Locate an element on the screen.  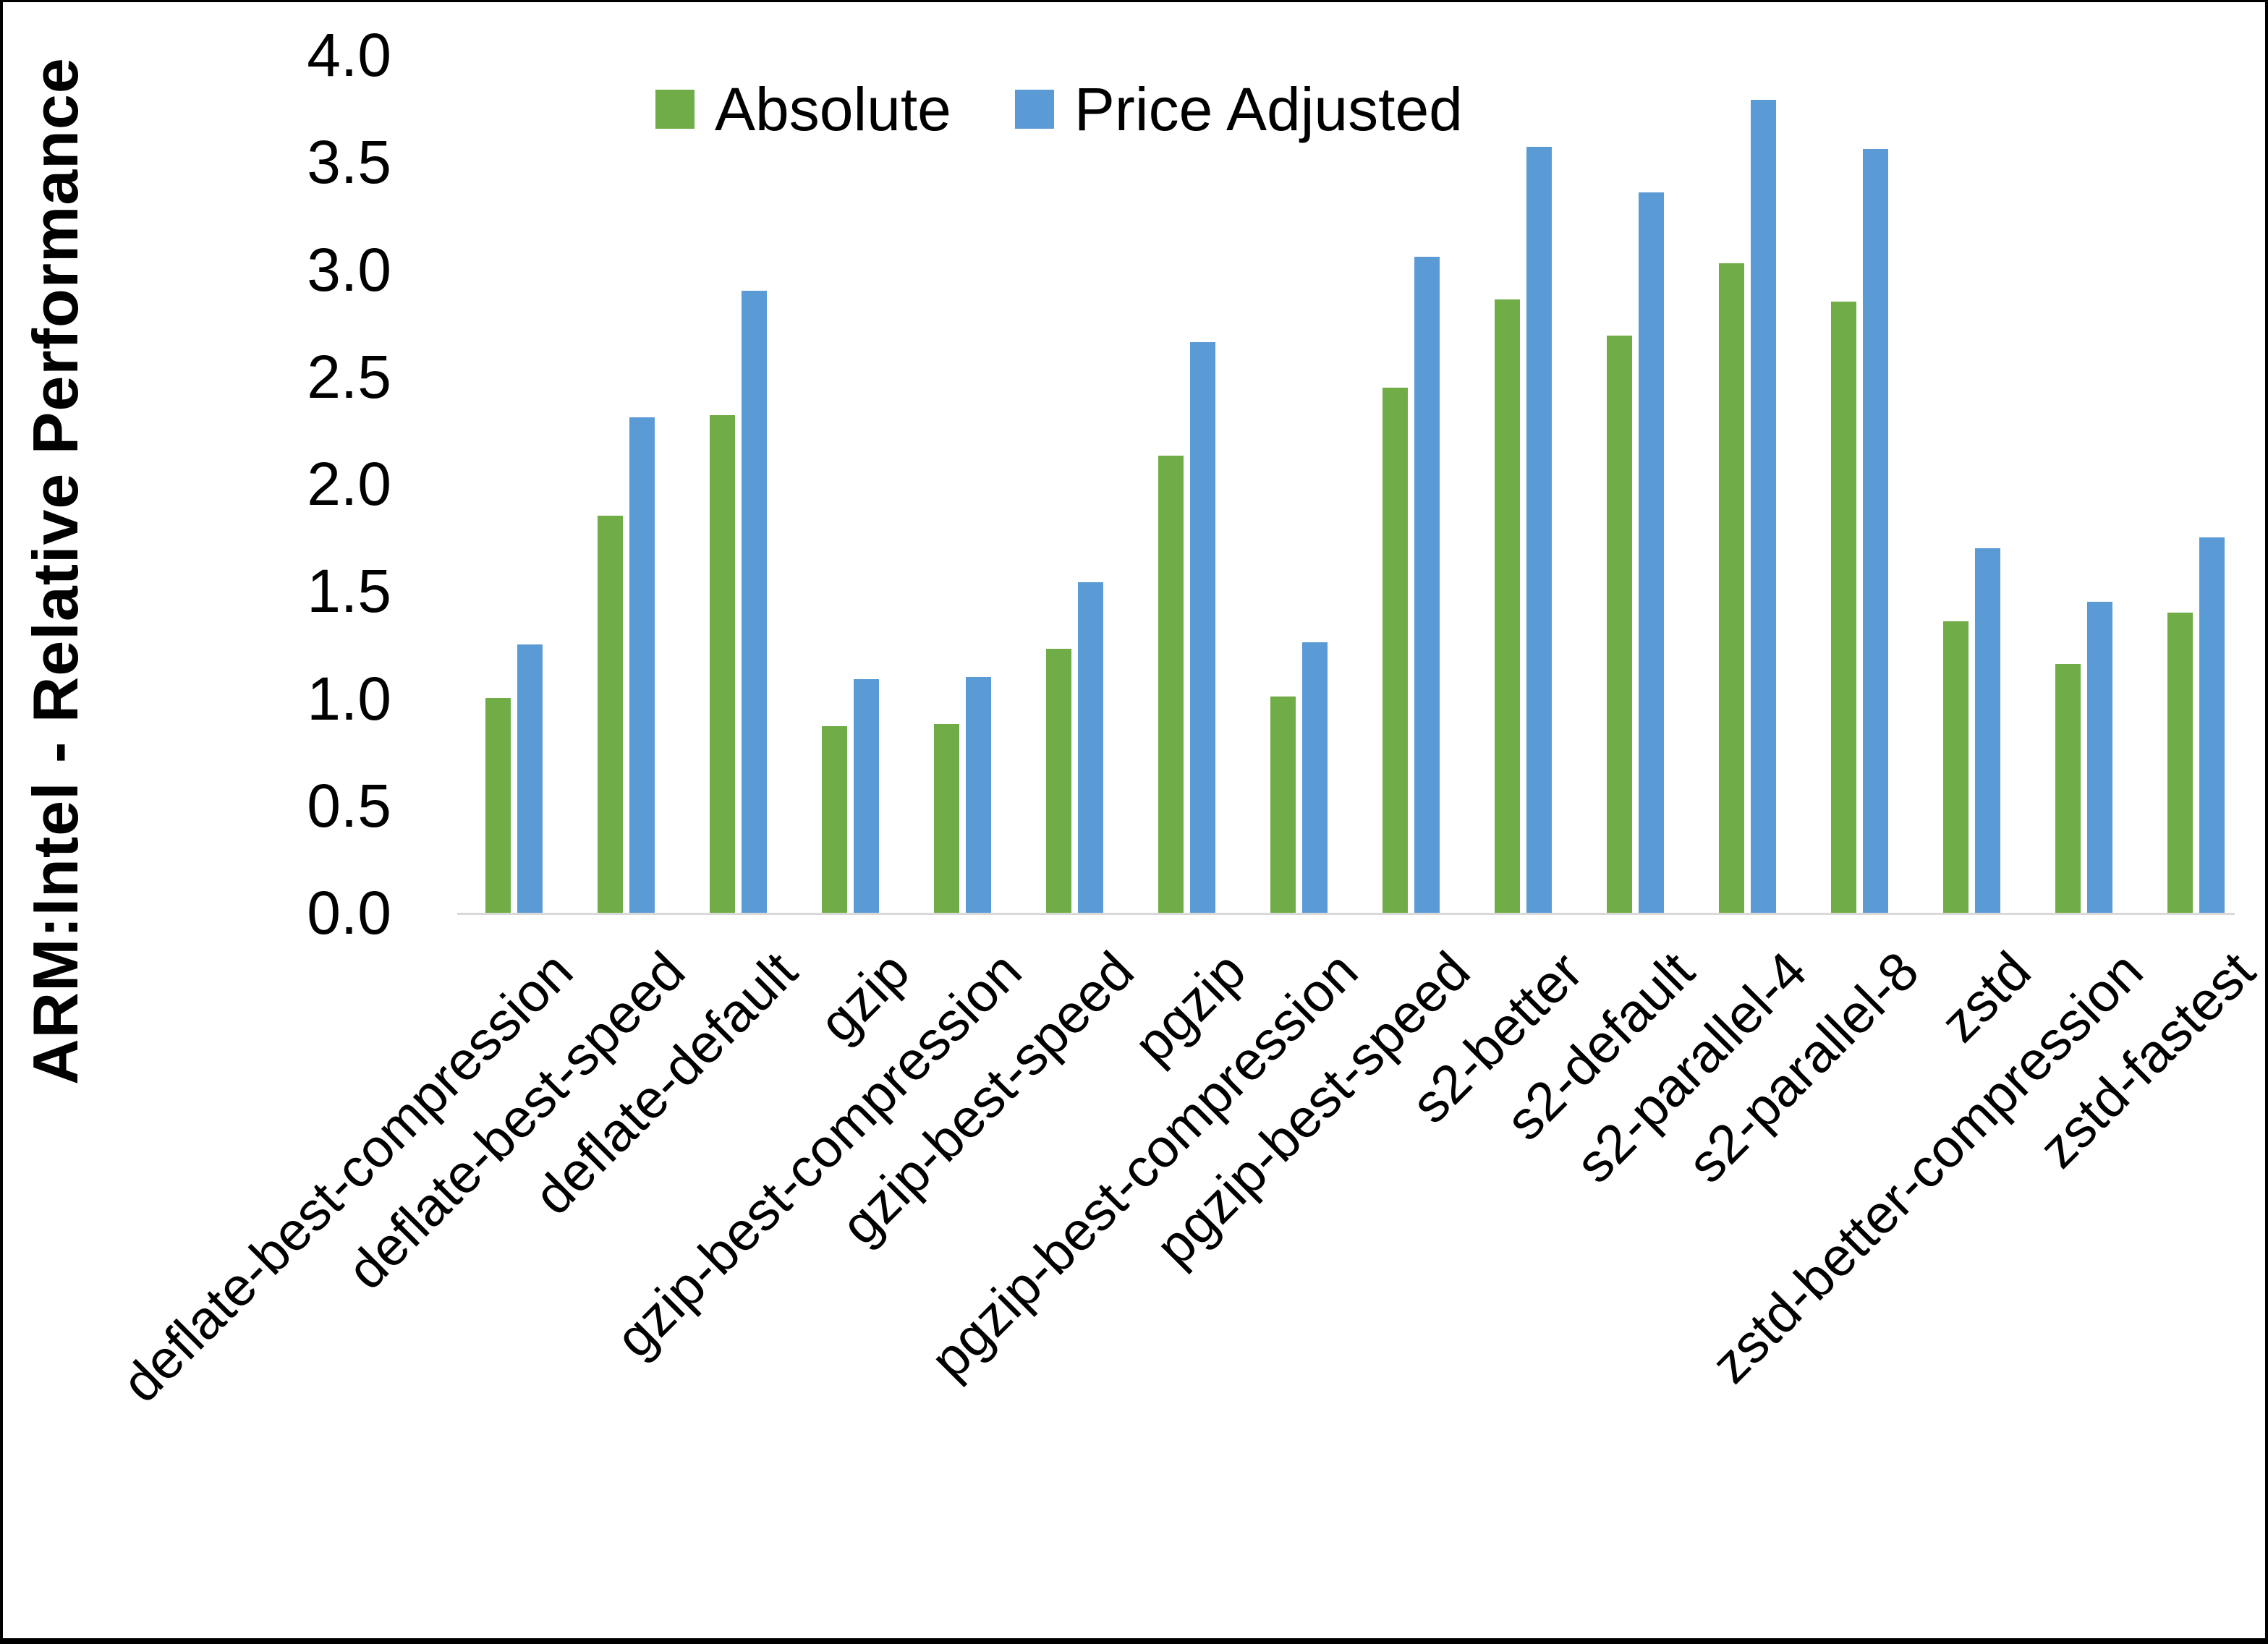
bar-price-adjusted-pgzip-best-speed is located at coordinates (1427, 585).